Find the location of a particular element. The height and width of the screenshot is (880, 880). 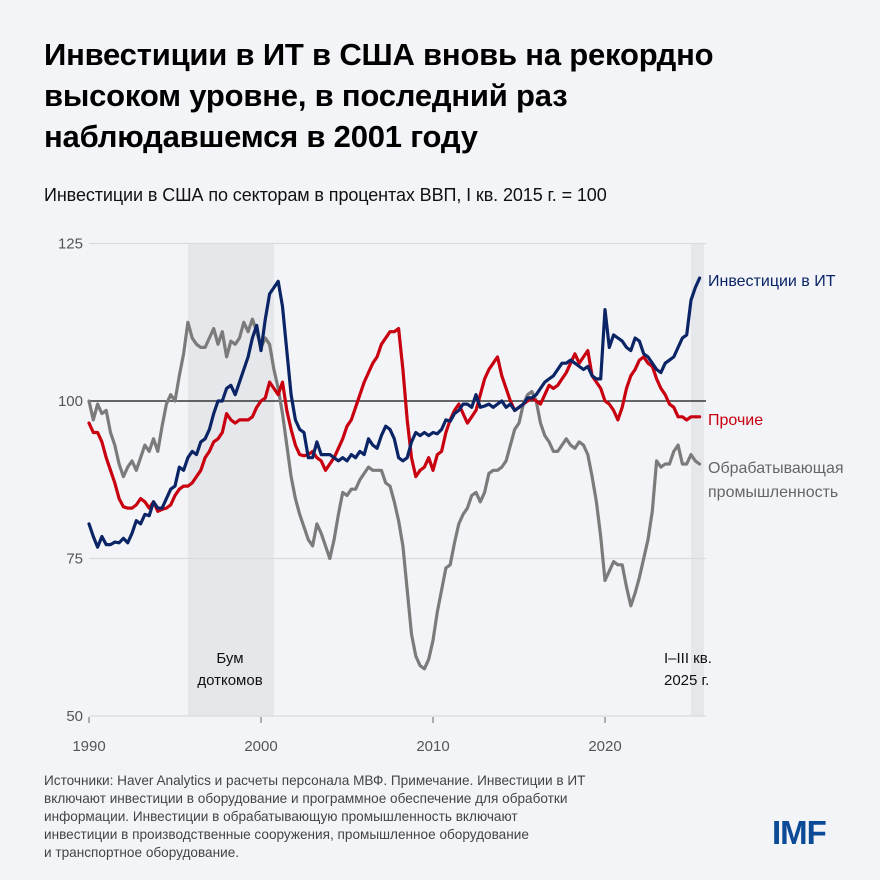

y-tick-label-50: 50 is located at coordinates (74, 716).